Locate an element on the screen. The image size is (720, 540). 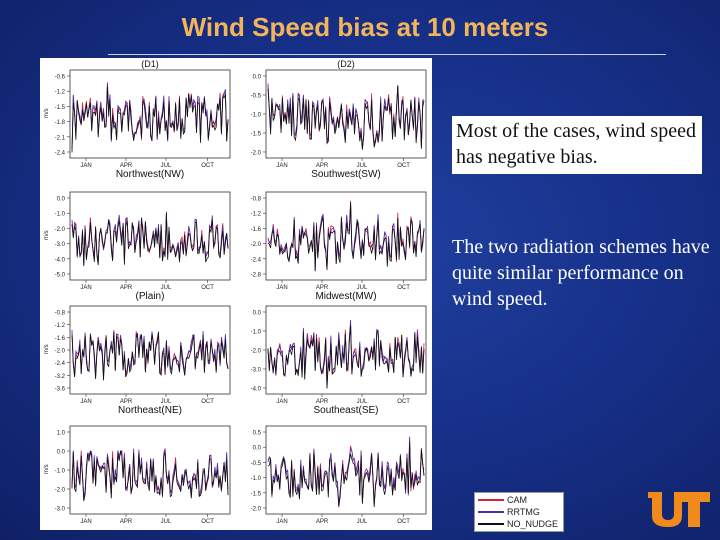
y-tick-label: 0.5 is located at coordinates (257, 434).